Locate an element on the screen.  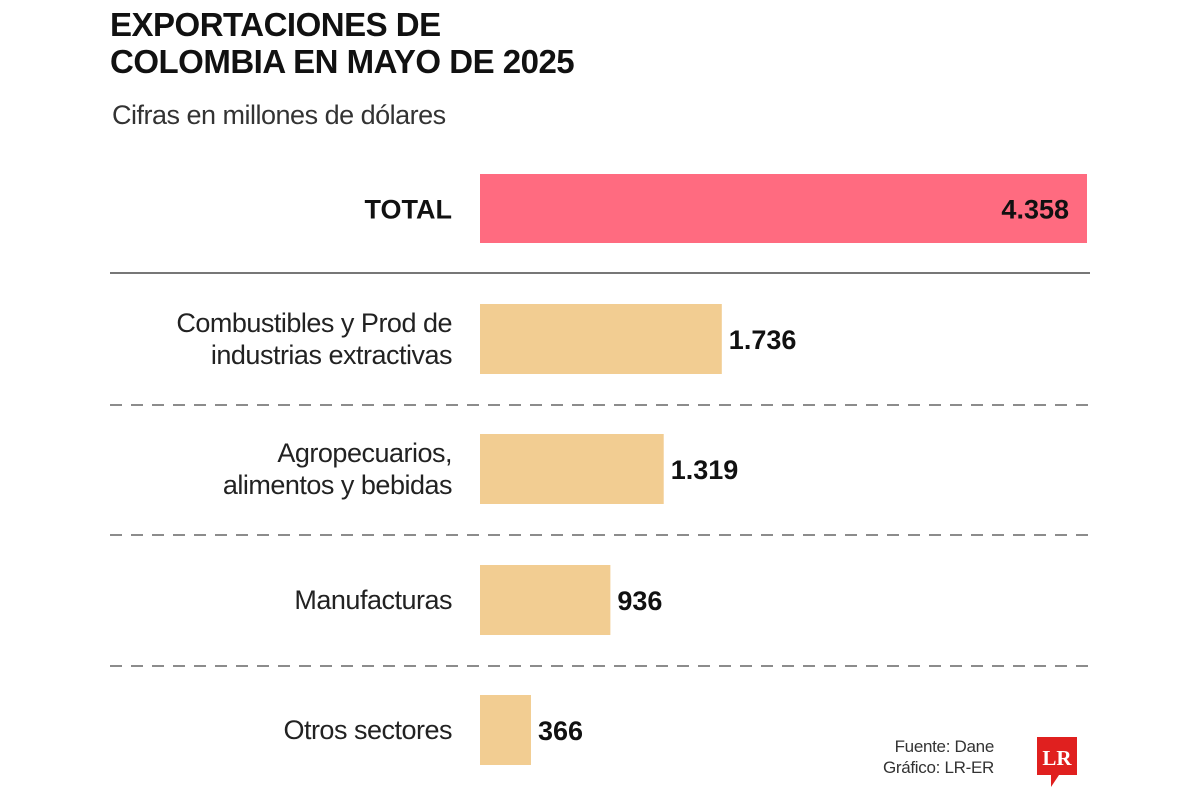
category-label-0-1: industrias extractivas is located at coordinates (331, 355).